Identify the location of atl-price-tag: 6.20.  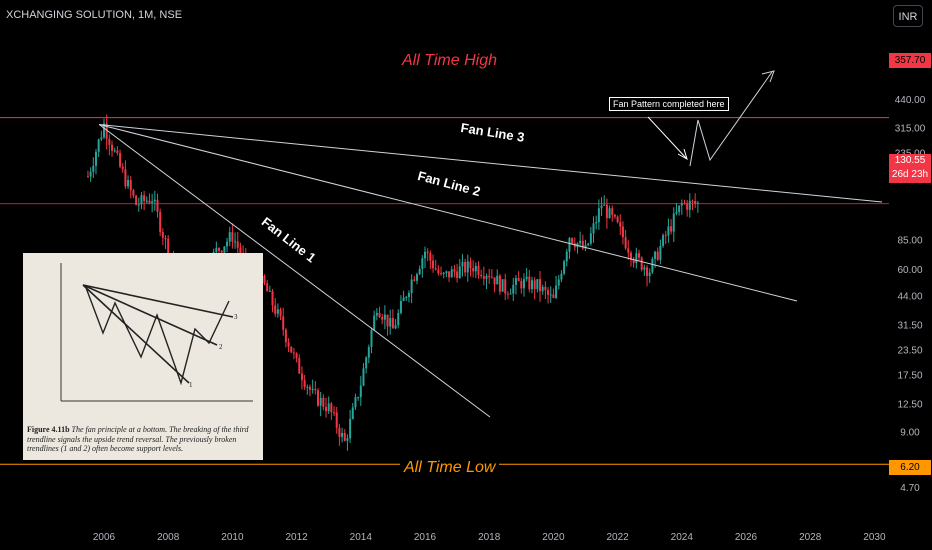
(910, 467).